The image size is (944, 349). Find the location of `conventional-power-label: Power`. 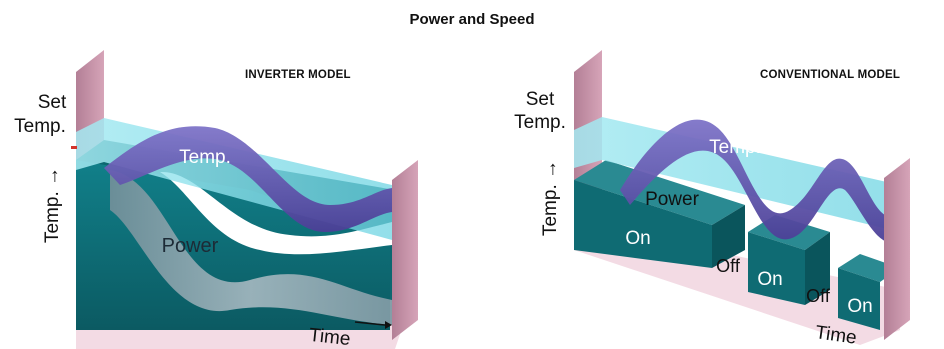

conventional-power-label: Power is located at coordinates (672, 199).